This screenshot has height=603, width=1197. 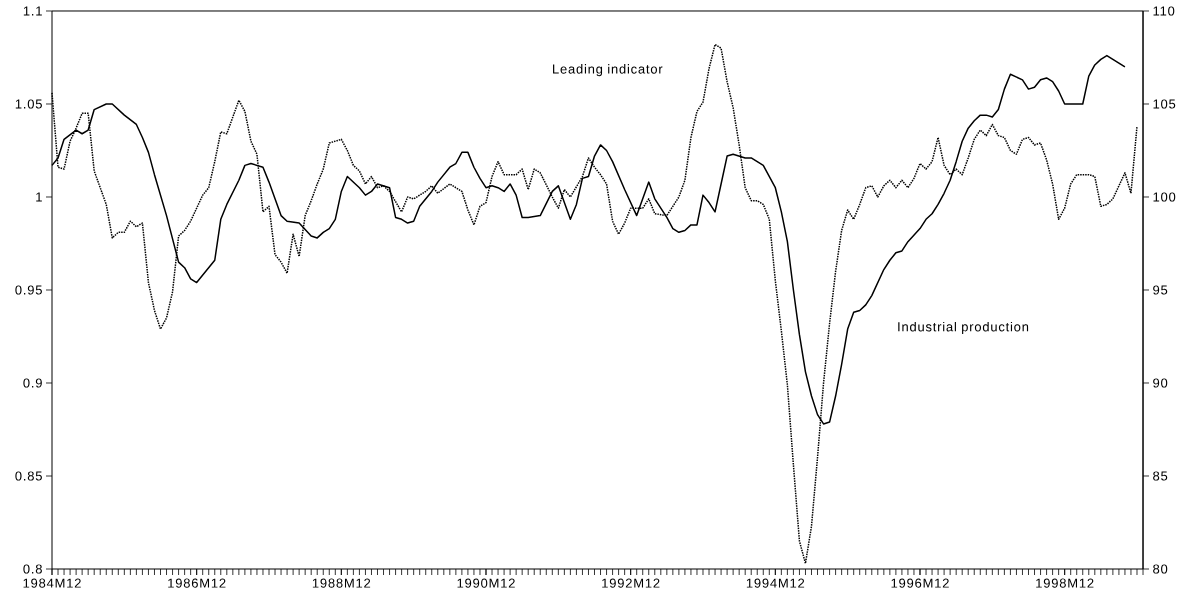 What do you see at coordinates (1160, 569) in the screenshot?
I see `y2-tick-label: 80` at bounding box center [1160, 569].